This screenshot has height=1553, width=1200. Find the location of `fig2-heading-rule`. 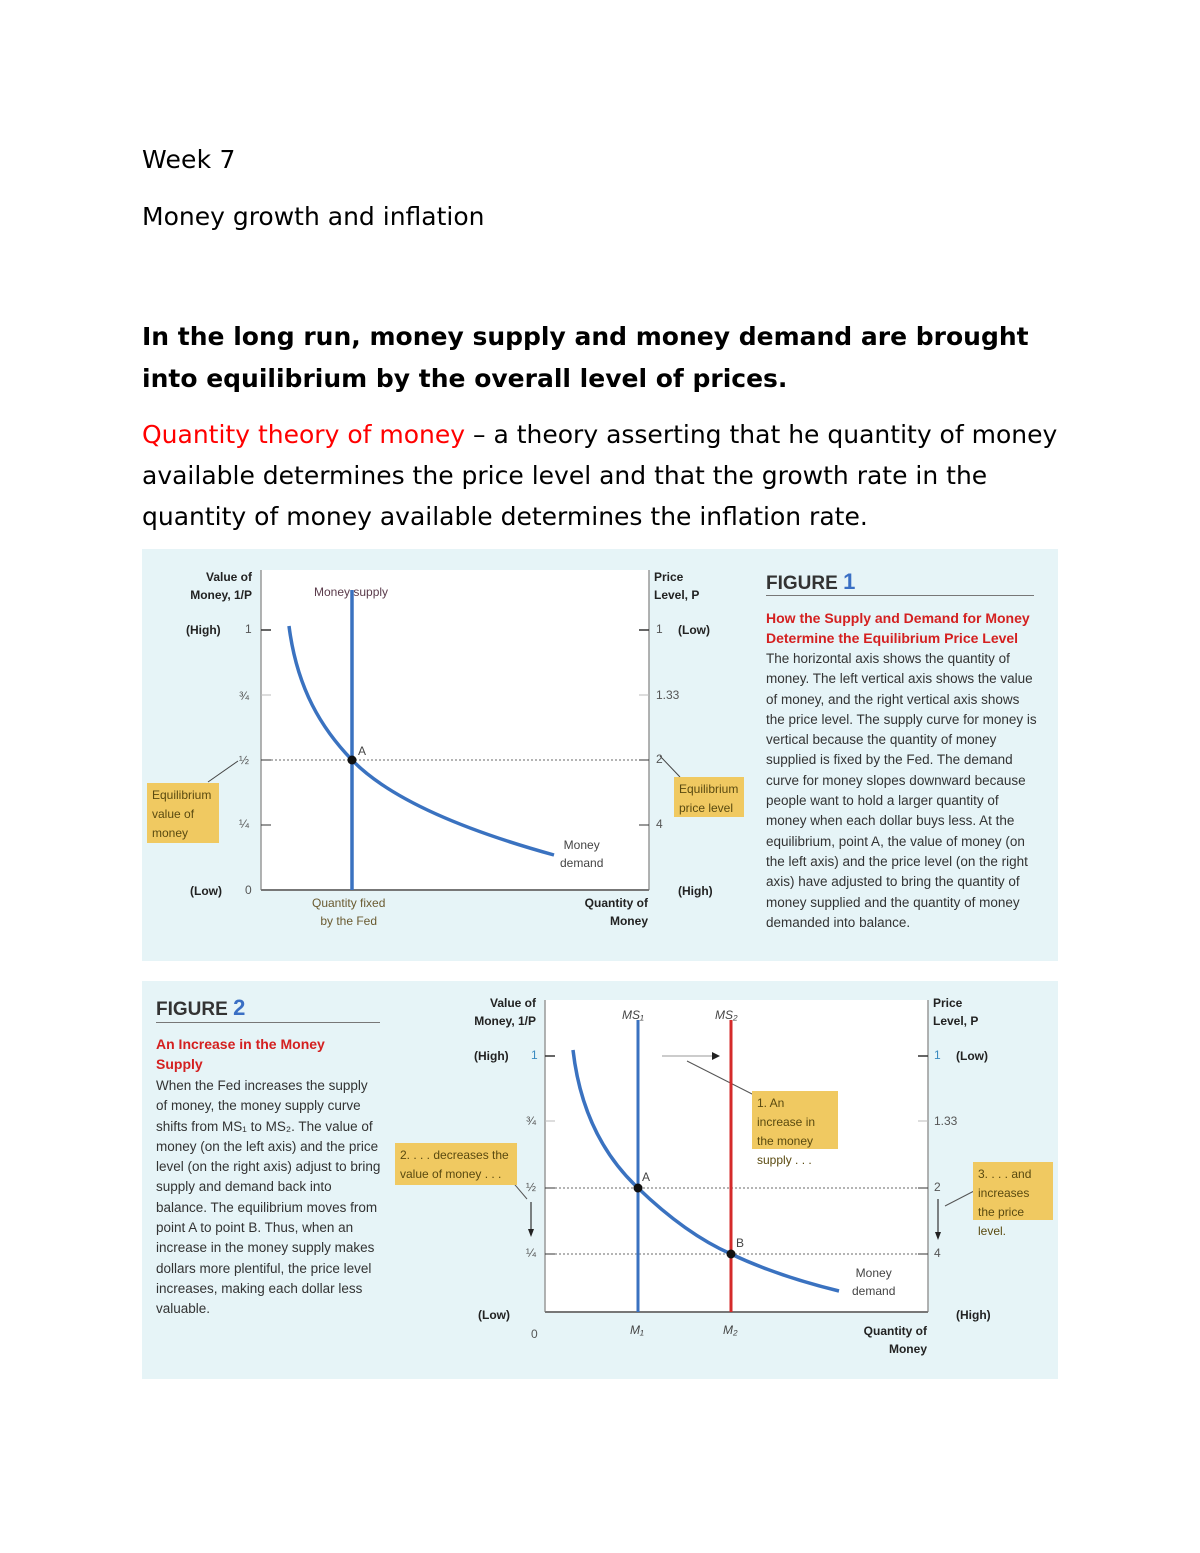

fig2-heading-rule is located at coordinates (268, 1022).